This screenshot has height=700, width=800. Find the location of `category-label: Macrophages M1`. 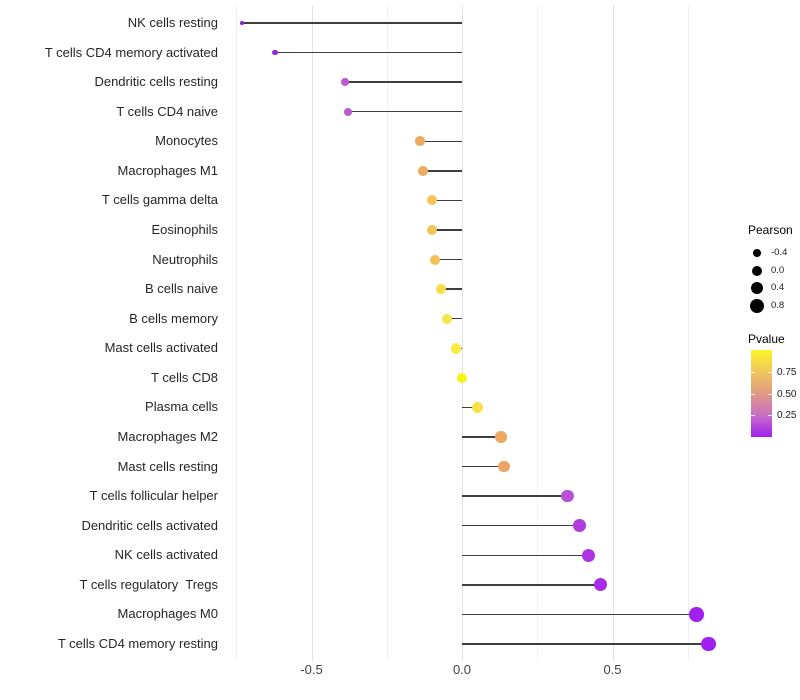

category-label: Macrophages M1 is located at coordinates (167, 170).